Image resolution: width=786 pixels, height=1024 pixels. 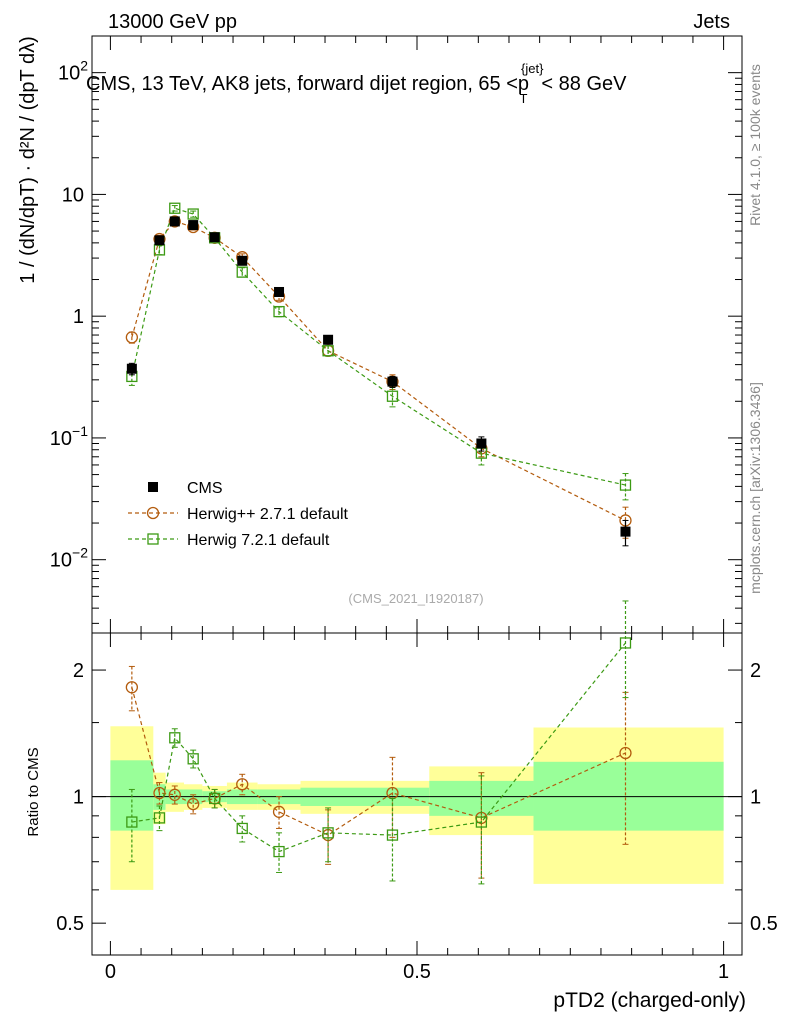 What do you see at coordinates (172, 22) in the screenshot?
I see `header-left: 13000 GeV pp` at bounding box center [172, 22].